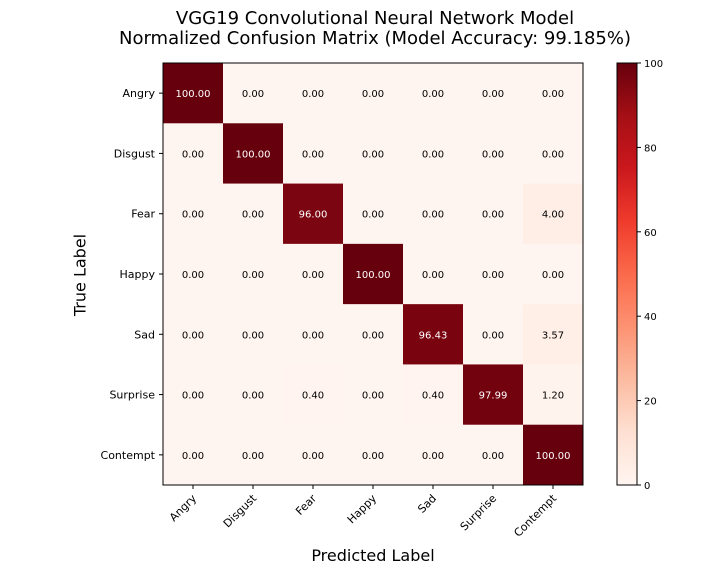  I want to click on colorbar-gradient, so click(627, 274).